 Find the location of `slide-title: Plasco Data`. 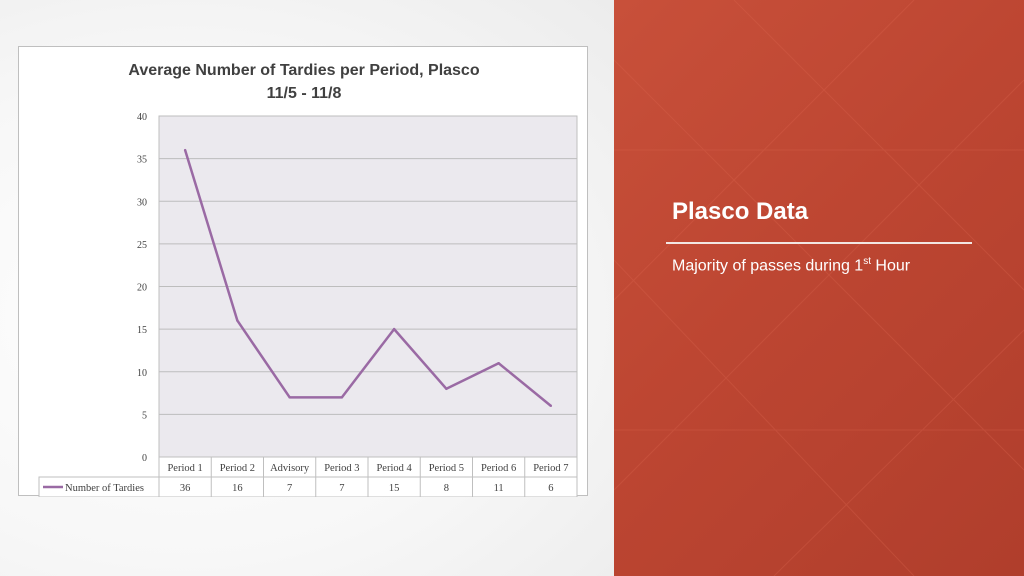

slide-title: Plasco Data is located at coordinates (740, 211).